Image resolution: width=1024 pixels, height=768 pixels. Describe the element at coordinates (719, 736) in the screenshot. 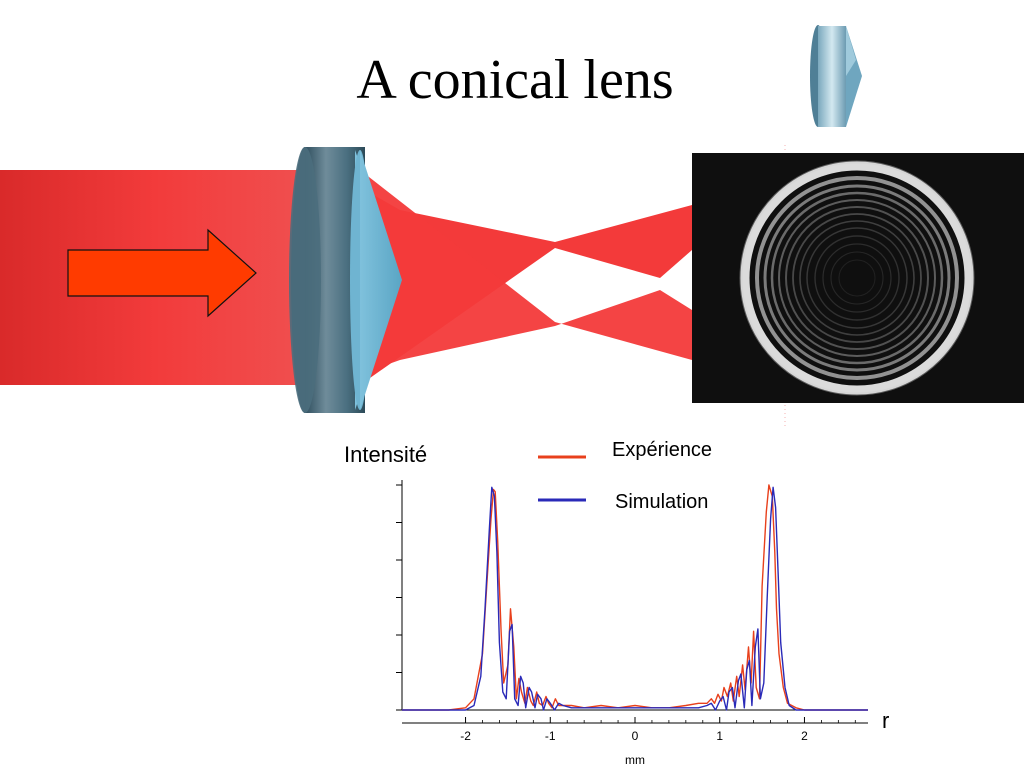

I see `x-tick-label: 1` at that location.